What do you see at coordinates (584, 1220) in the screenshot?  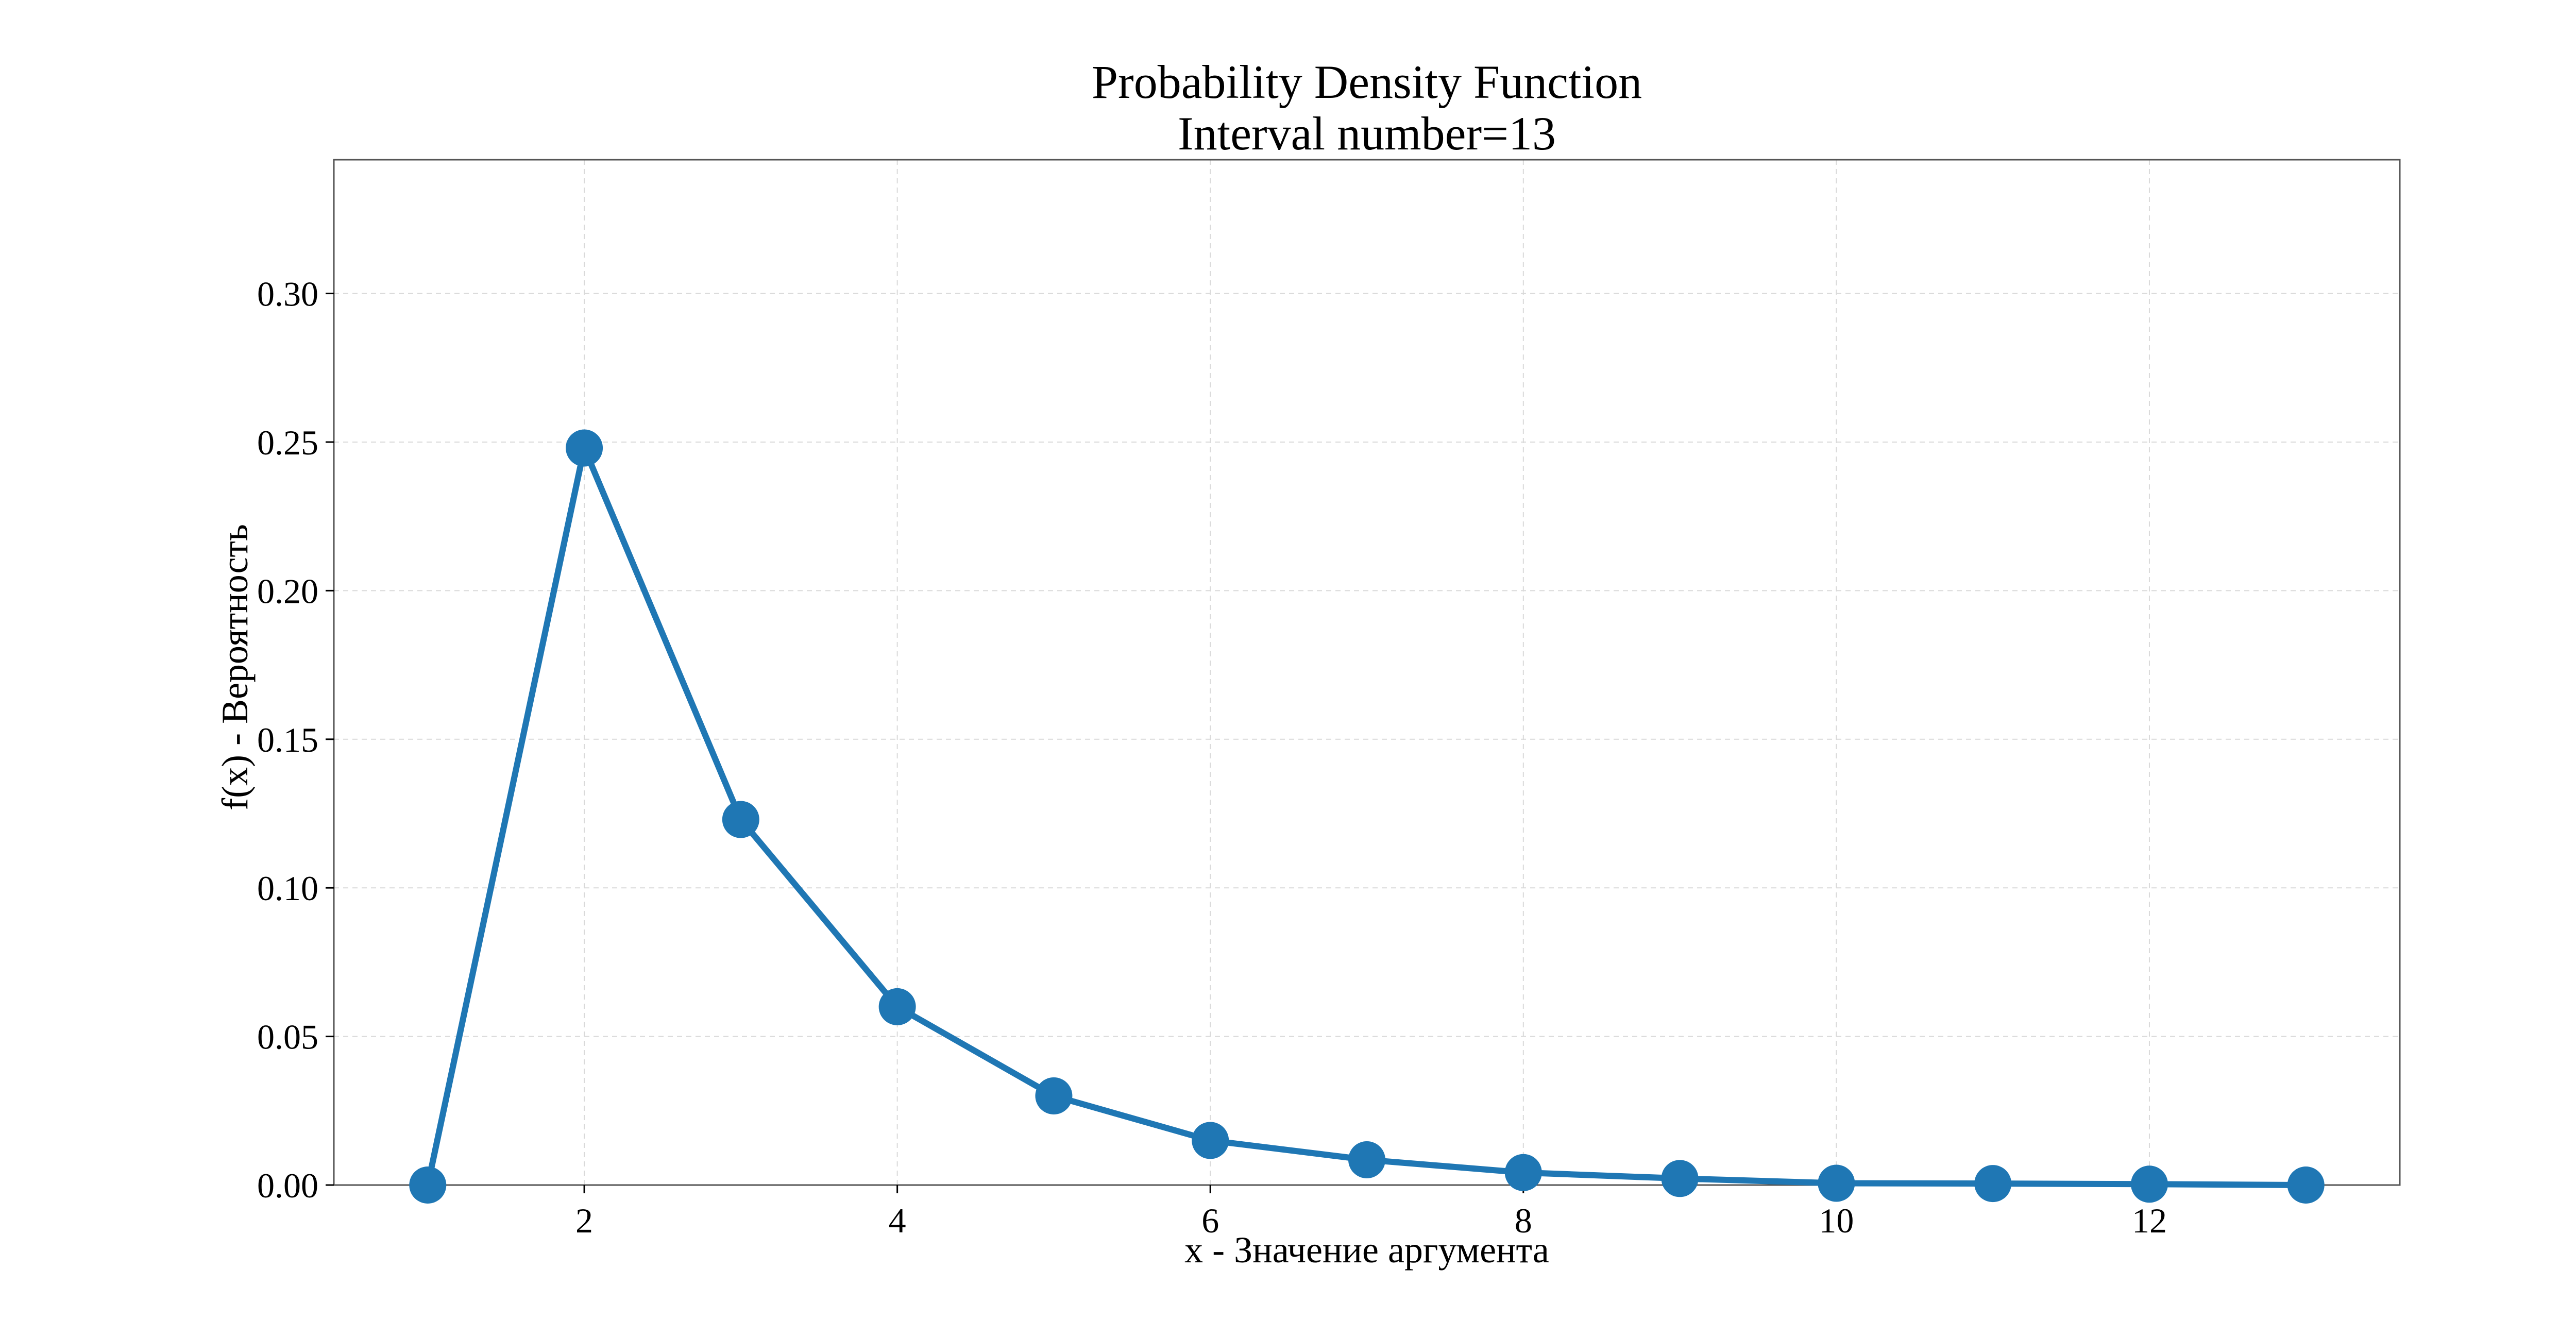 I see `x-tick-label: 2` at bounding box center [584, 1220].